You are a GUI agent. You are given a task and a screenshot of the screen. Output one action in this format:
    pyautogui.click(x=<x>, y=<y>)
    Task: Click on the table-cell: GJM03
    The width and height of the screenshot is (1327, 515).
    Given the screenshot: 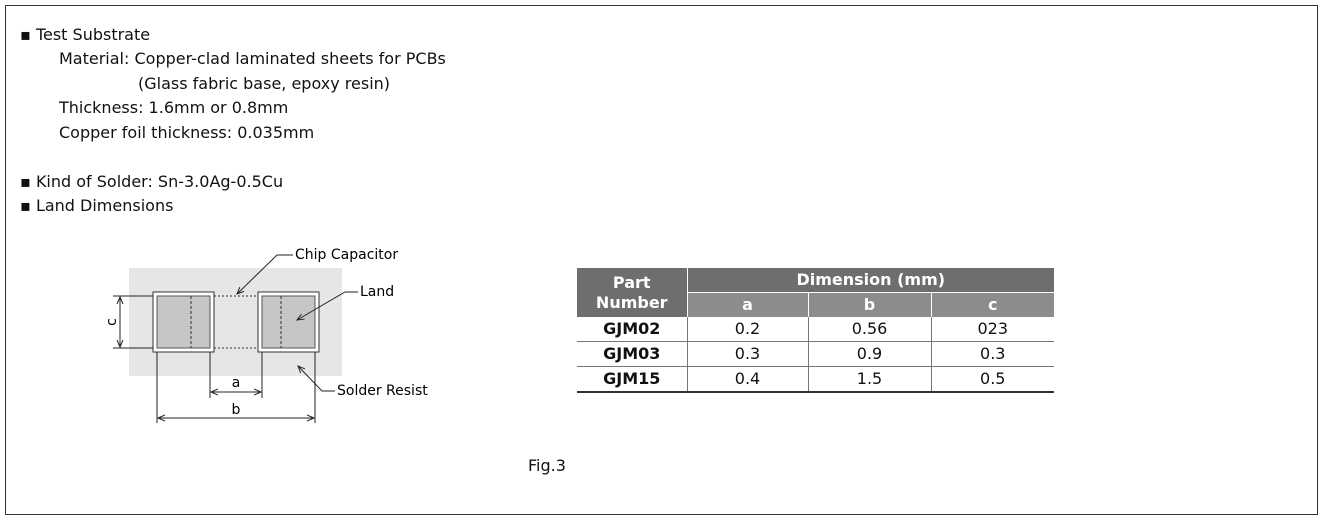 What is the action you would take?
    pyautogui.click(x=632, y=354)
    